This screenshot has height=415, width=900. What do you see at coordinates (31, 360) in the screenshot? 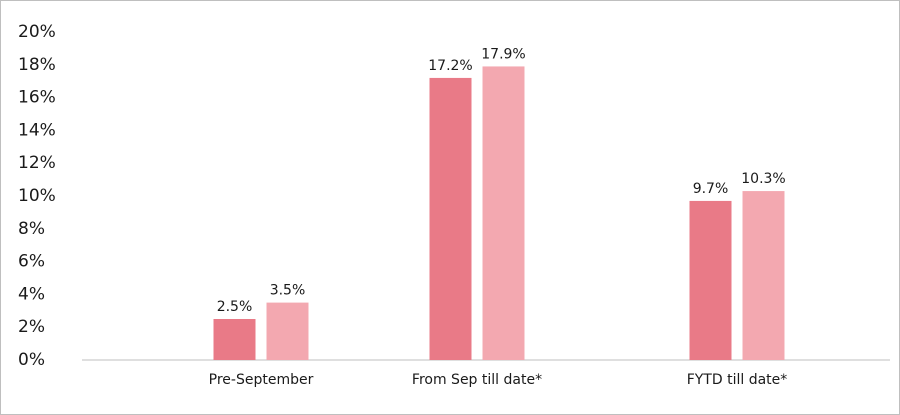
I see `y-tick-label: 0%` at bounding box center [31, 360].